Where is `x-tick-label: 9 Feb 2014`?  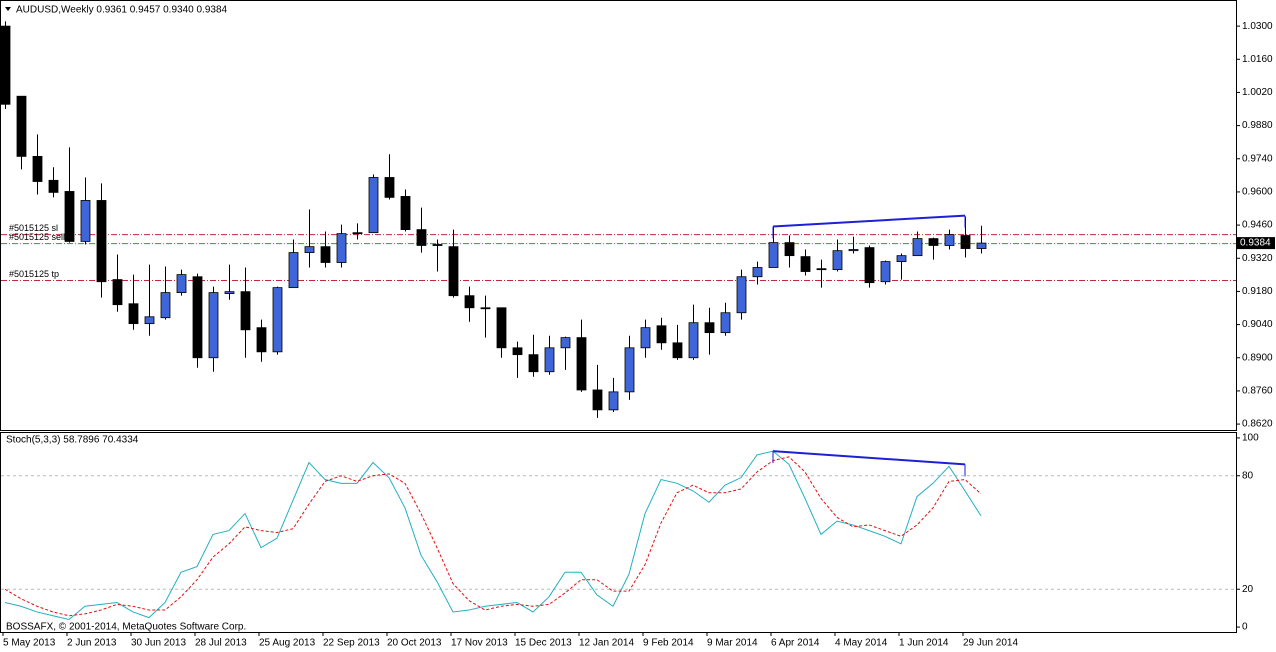 x-tick-label: 9 Feb 2014 is located at coordinates (668, 643).